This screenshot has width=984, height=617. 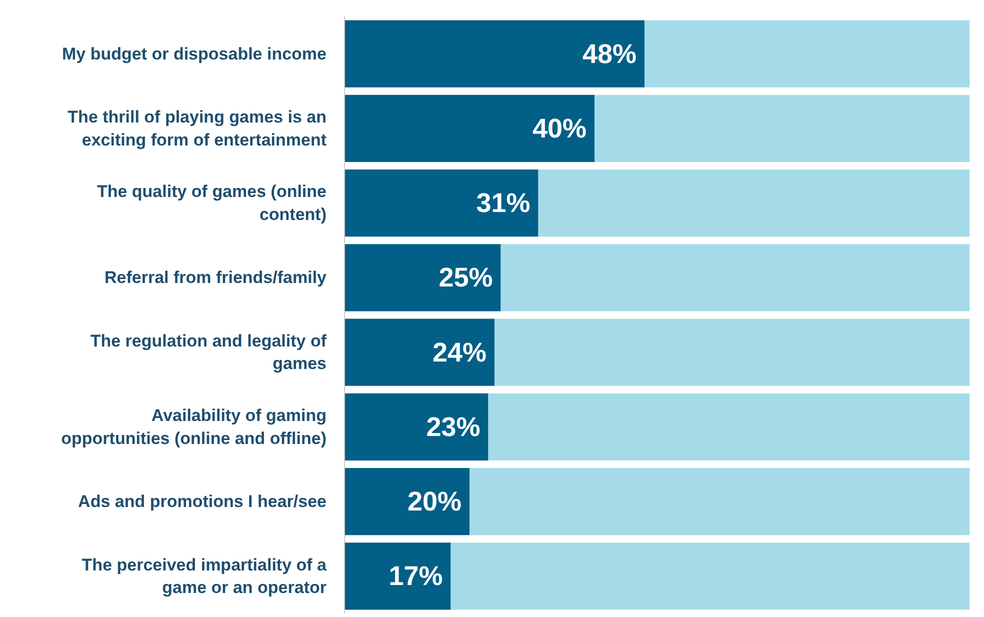 What do you see at coordinates (559, 128) in the screenshot?
I see `data-label: 40%` at bounding box center [559, 128].